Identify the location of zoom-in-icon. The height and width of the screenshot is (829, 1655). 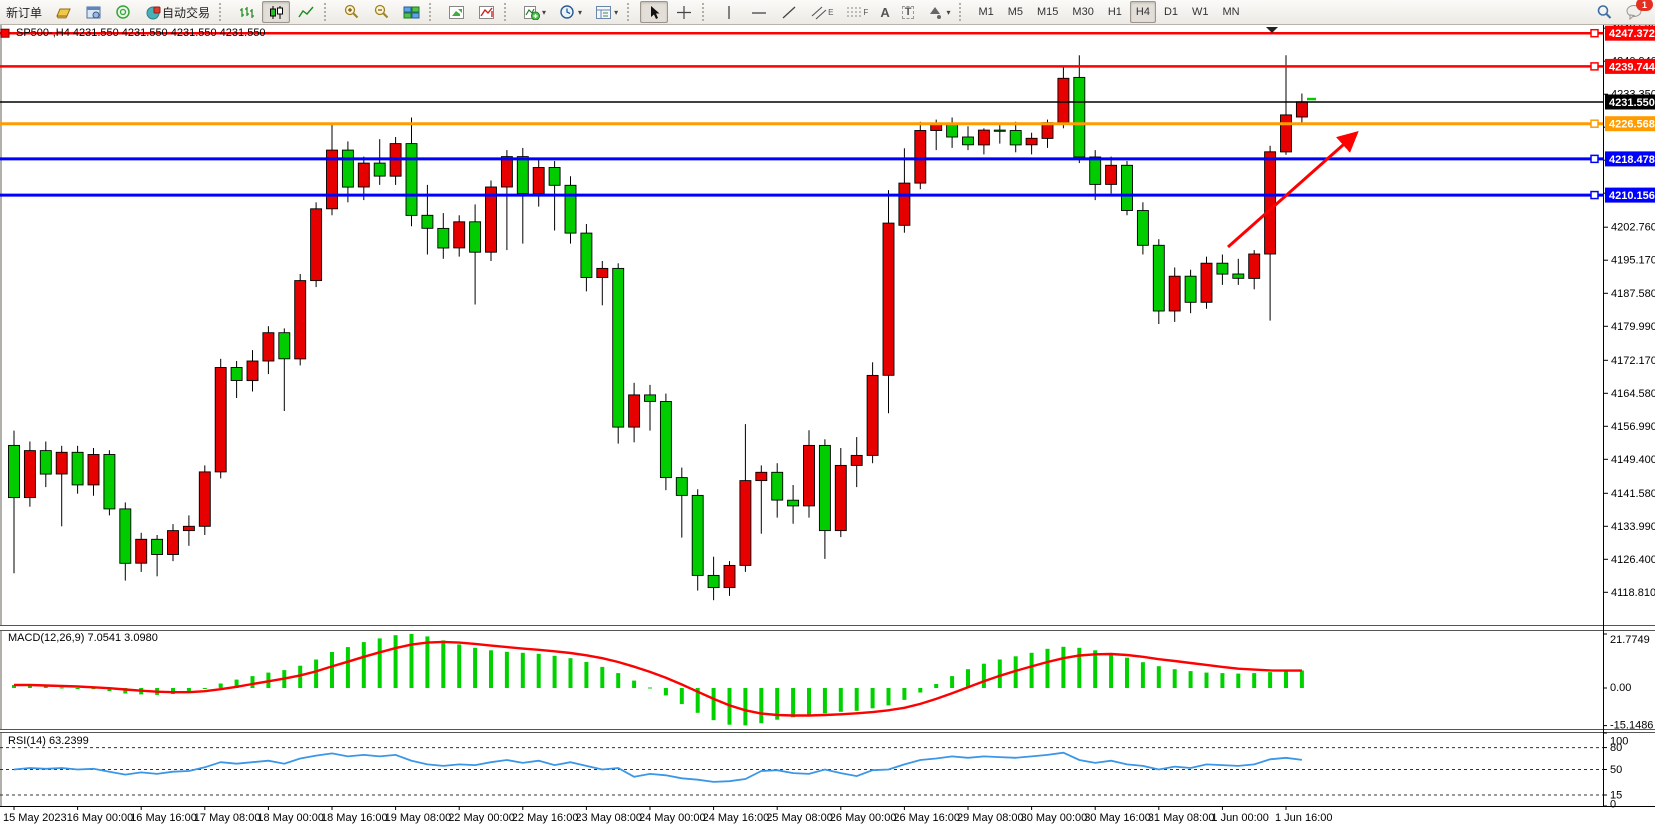
(351, 12).